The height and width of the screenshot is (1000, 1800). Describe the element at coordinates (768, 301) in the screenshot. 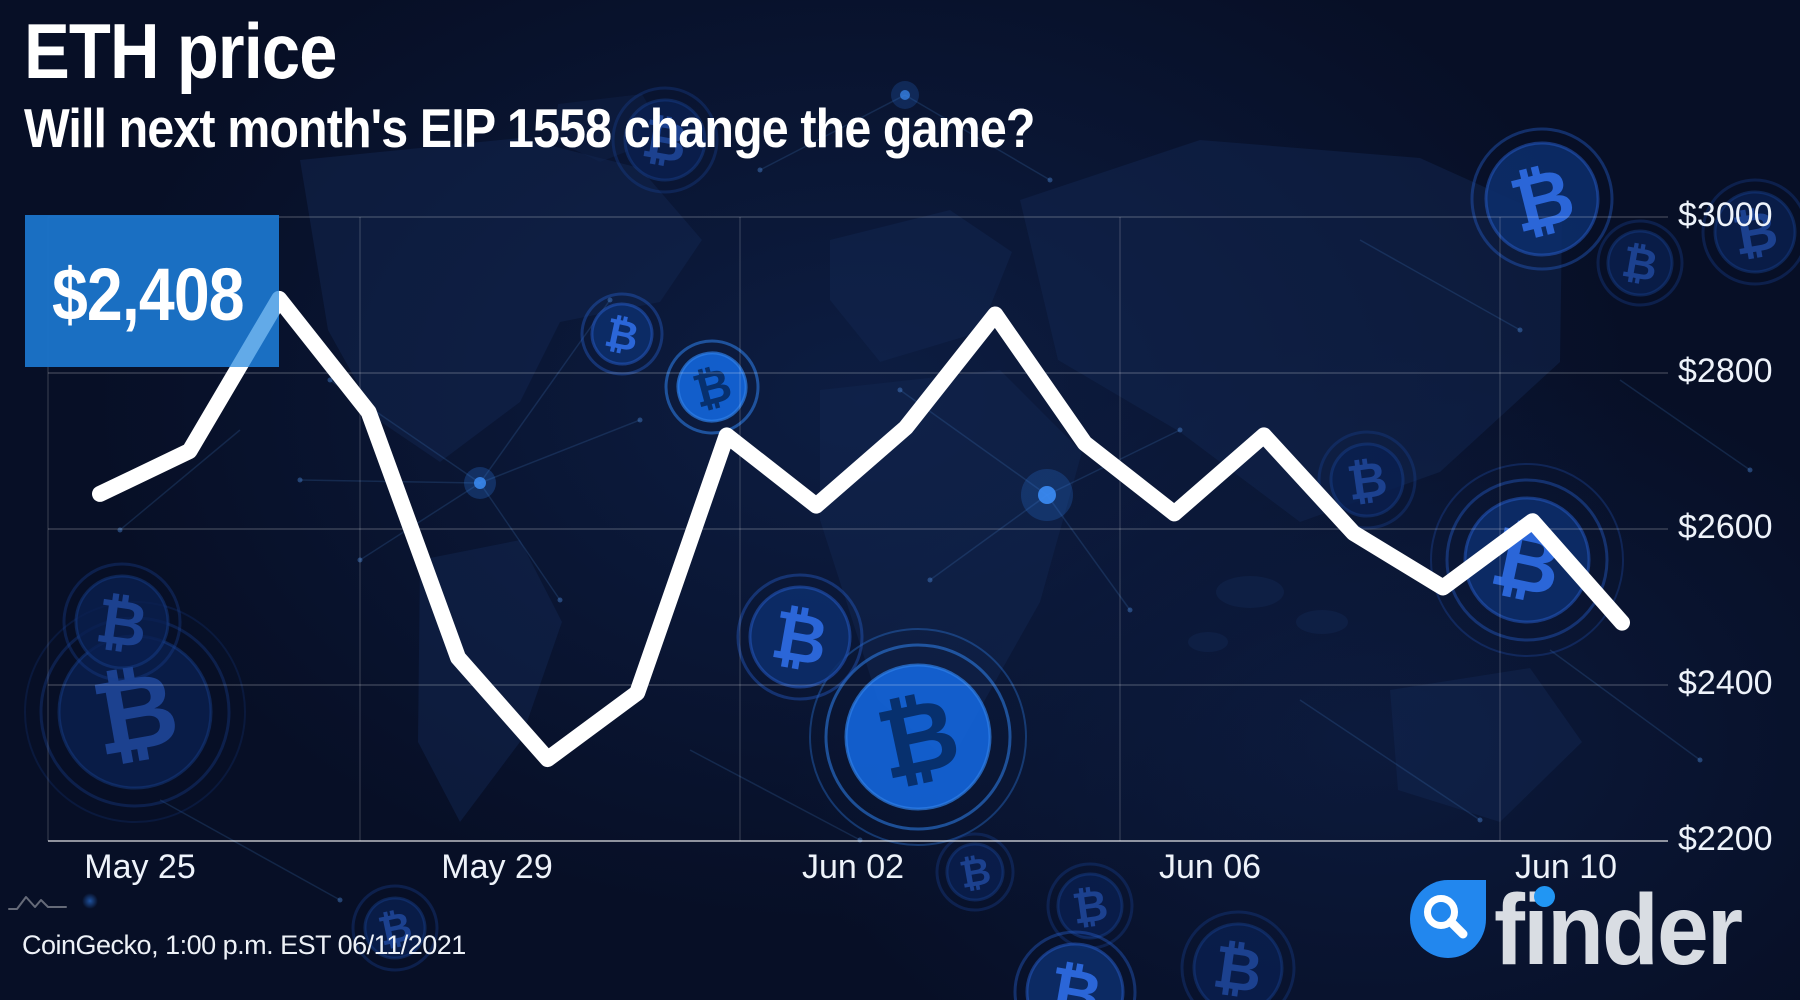

I see `glow-dots` at that location.